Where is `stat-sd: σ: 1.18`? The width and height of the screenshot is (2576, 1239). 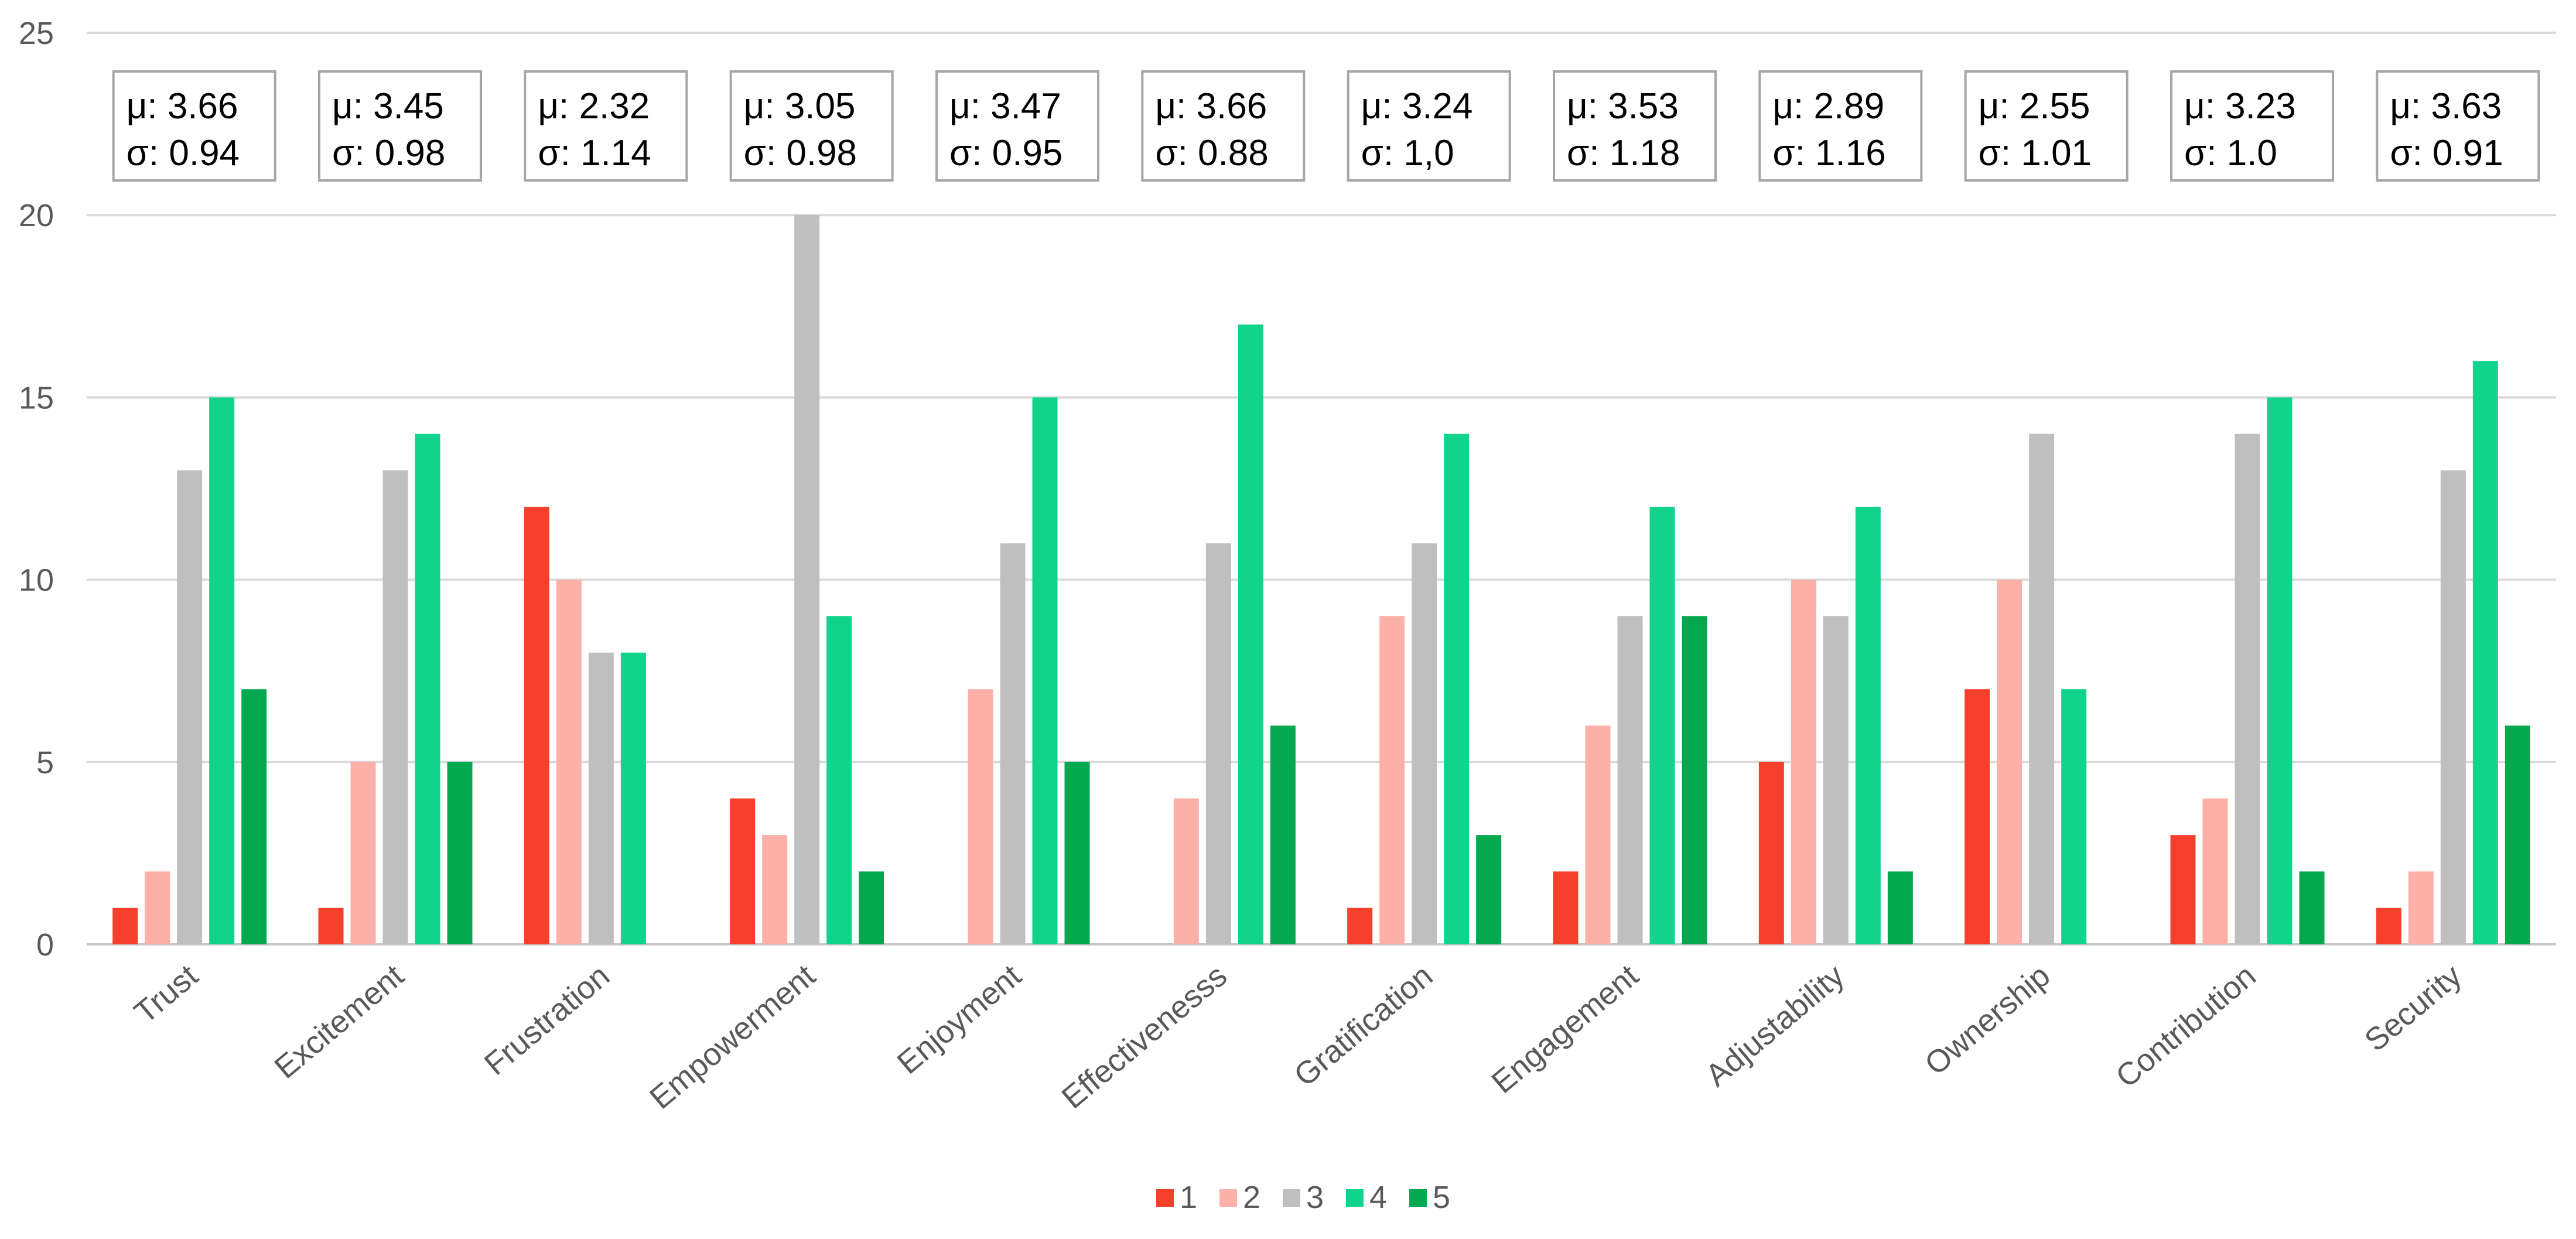 stat-sd: σ: 1.18 is located at coordinates (1623, 153).